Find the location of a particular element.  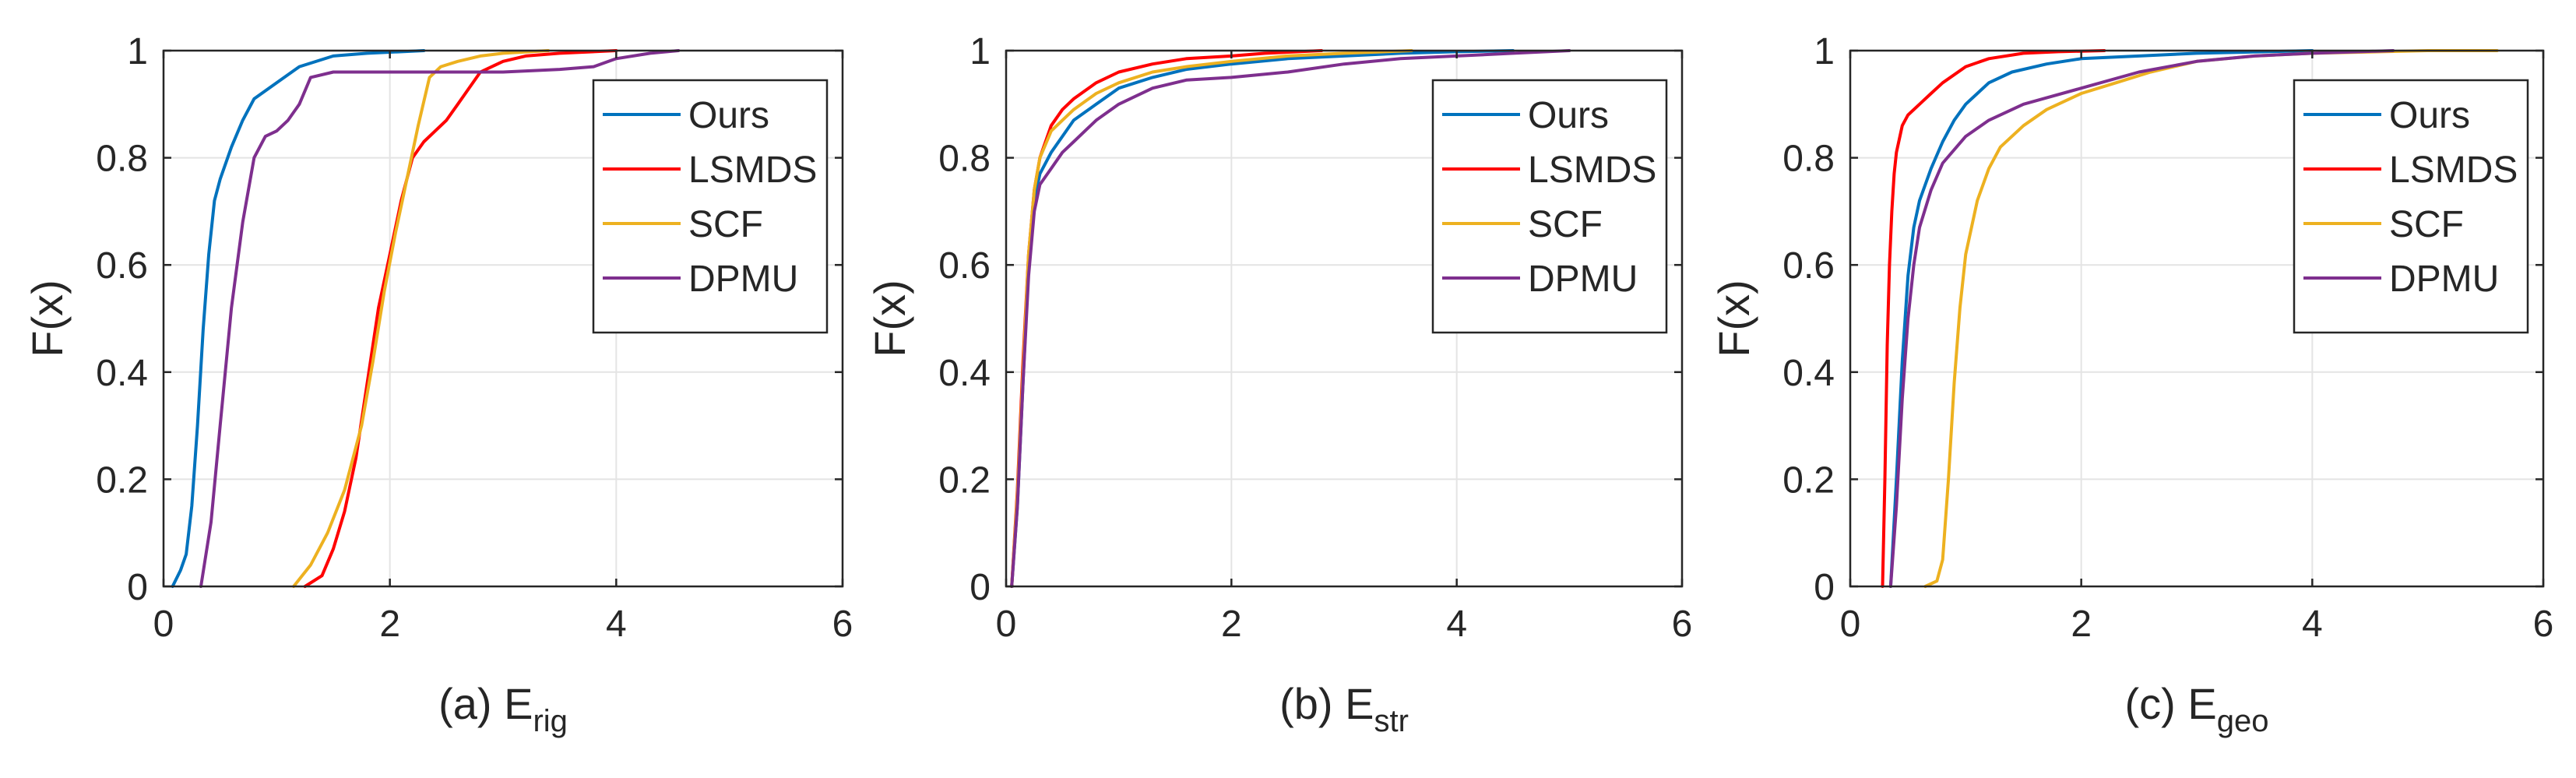

panel-caption: (a) Erig is located at coordinates (503, 708).